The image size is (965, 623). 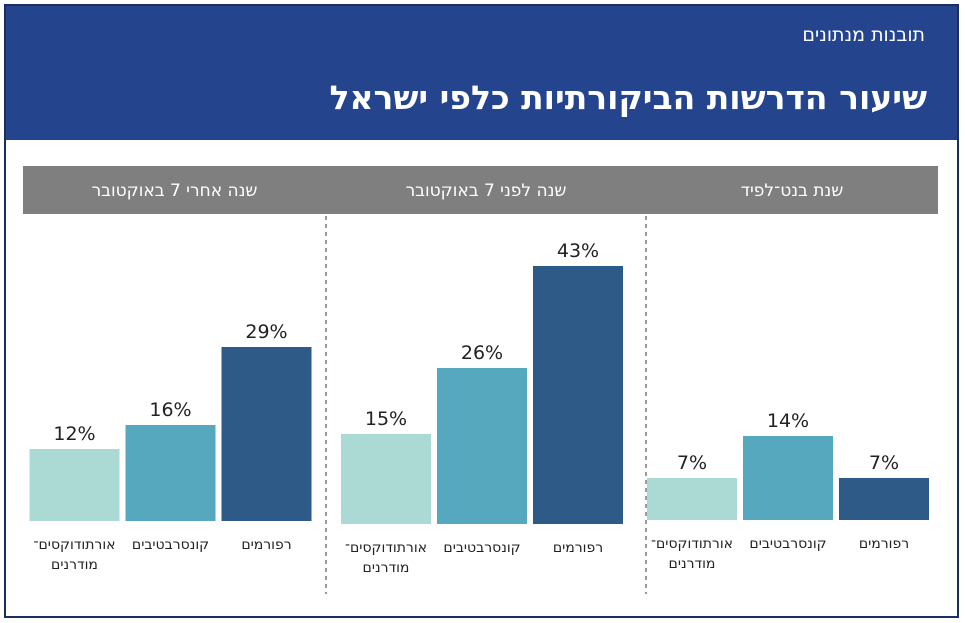 I want to click on data-label: 26%, so click(x=482, y=353).